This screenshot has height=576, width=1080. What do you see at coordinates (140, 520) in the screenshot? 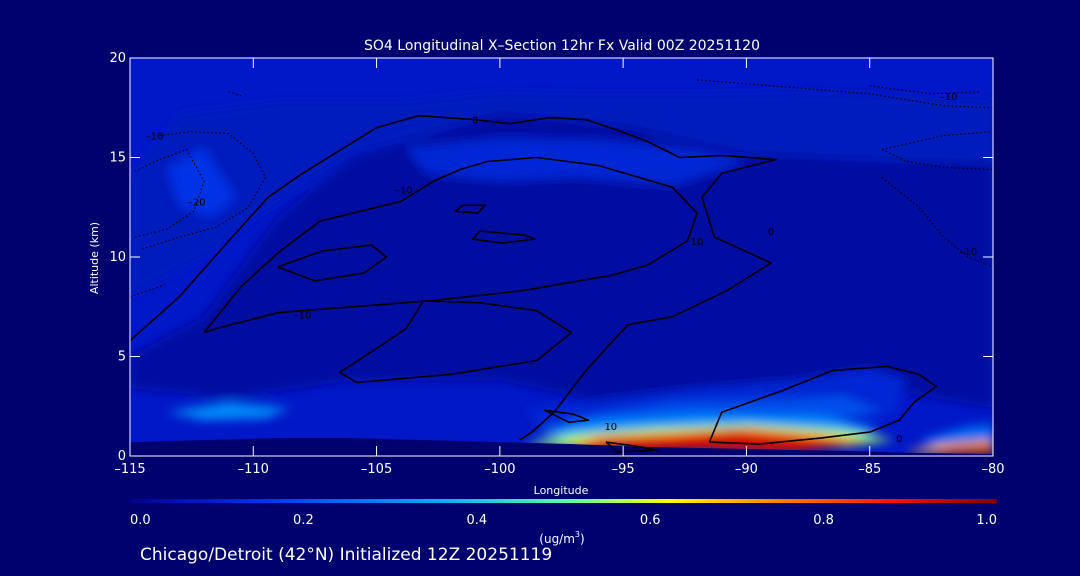
I see `colorbar-tick-label-0: 0.0` at bounding box center [140, 520].